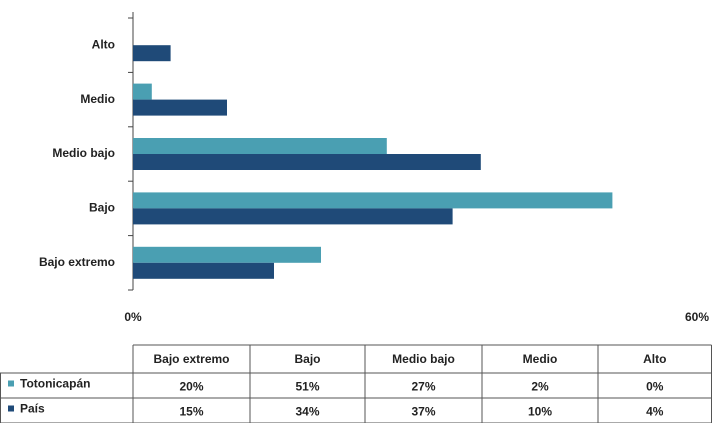  I want to click on y-tick-label: Bajo, so click(102, 208).